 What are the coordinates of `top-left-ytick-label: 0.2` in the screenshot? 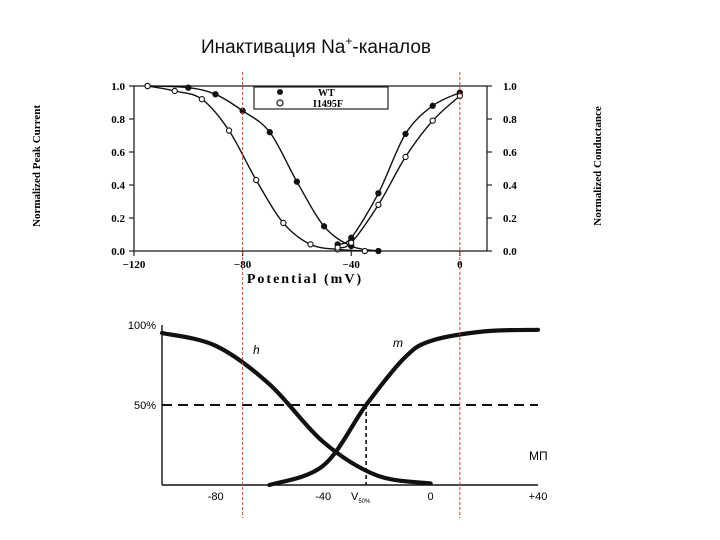 It's located at (118, 219).